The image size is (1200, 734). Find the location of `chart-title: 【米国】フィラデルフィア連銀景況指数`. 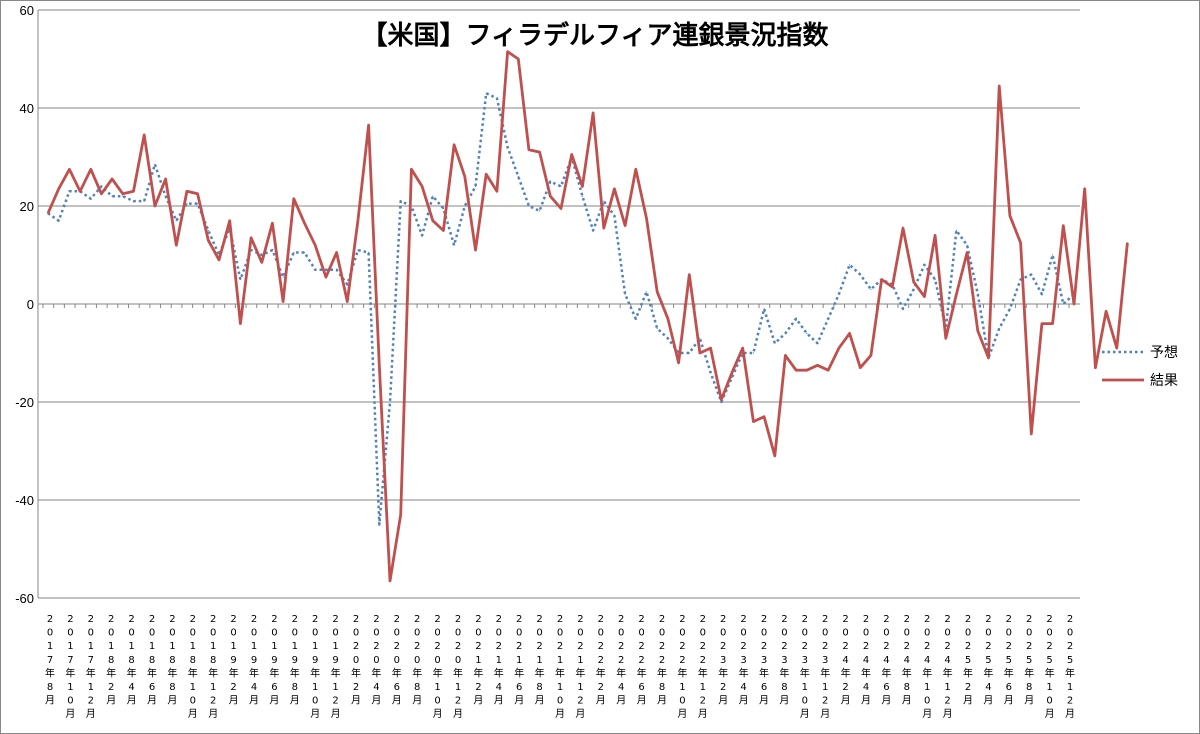

chart-title: 【米国】フィラデルフィア連銀景況指数 is located at coordinates (596, 35).